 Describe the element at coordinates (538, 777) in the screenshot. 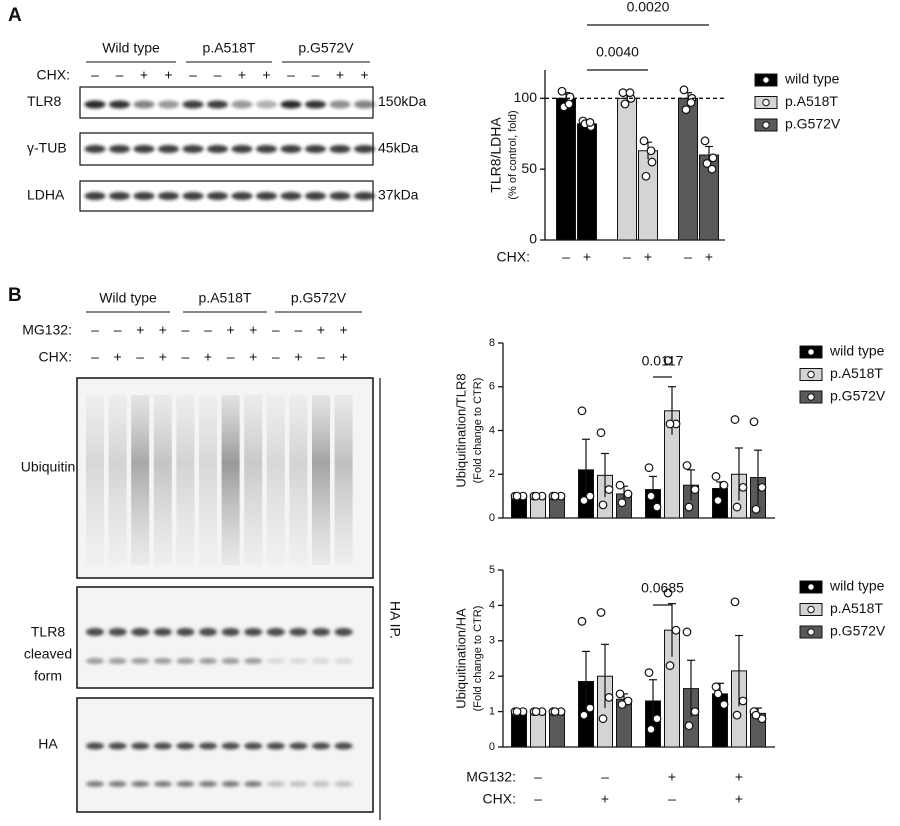

I see `condition-sign: –` at that location.